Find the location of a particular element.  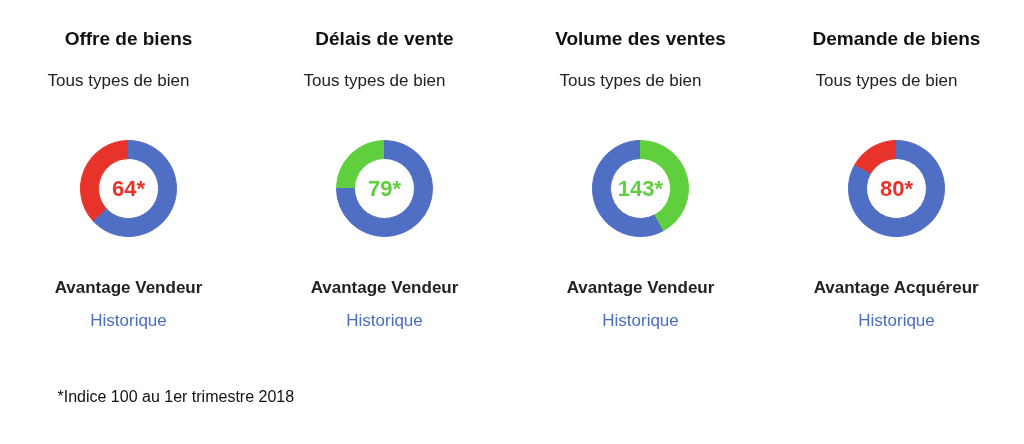

chart-title: Demande de biens is located at coordinates (896, 38).